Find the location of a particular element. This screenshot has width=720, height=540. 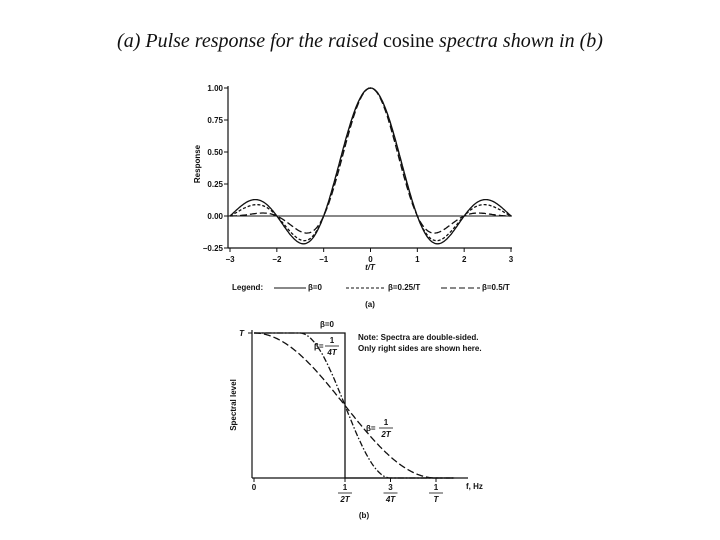

curve-label-half-prefix: β= is located at coordinates (371, 428).